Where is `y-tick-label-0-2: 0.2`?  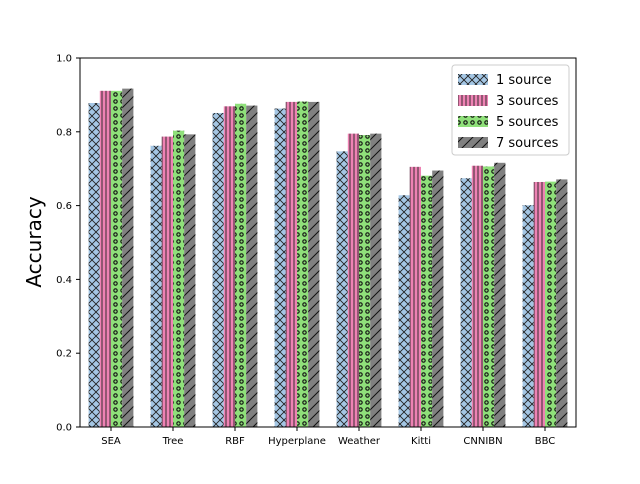
y-tick-label-0-2: 0.2 is located at coordinates (64, 354).